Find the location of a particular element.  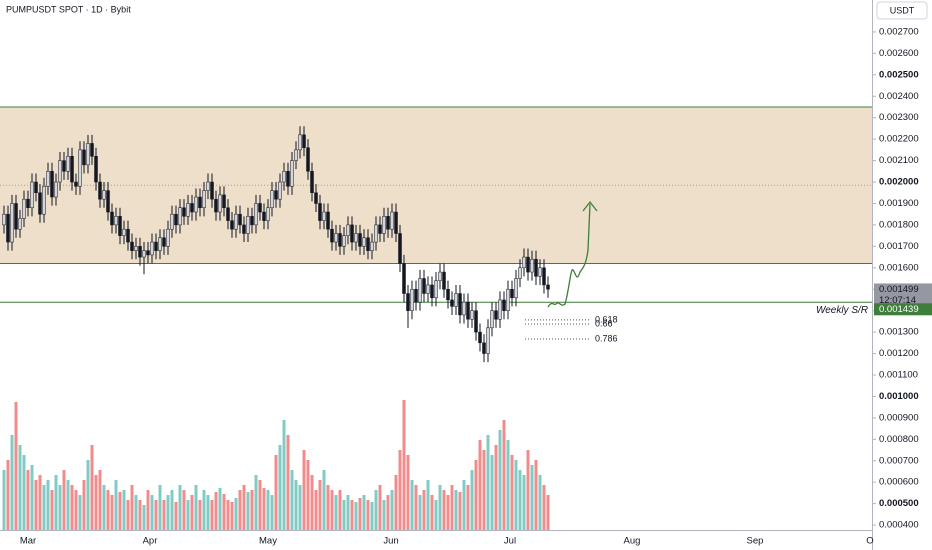

y-tick-label: 0.002200 is located at coordinates (899, 139).